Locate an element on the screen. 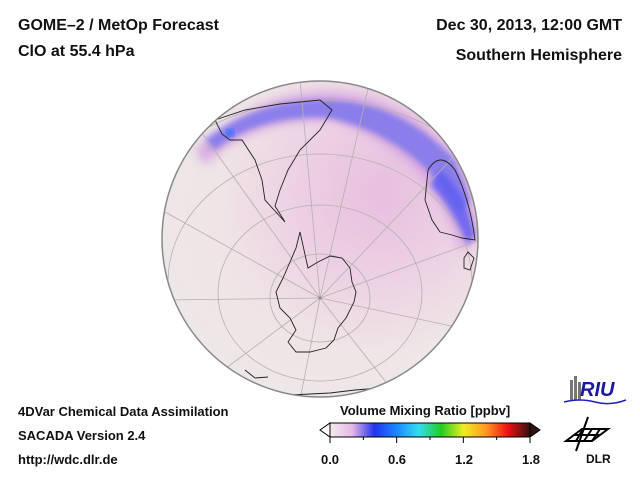  colorbar-tick-label: 1.8 is located at coordinates (531, 459).